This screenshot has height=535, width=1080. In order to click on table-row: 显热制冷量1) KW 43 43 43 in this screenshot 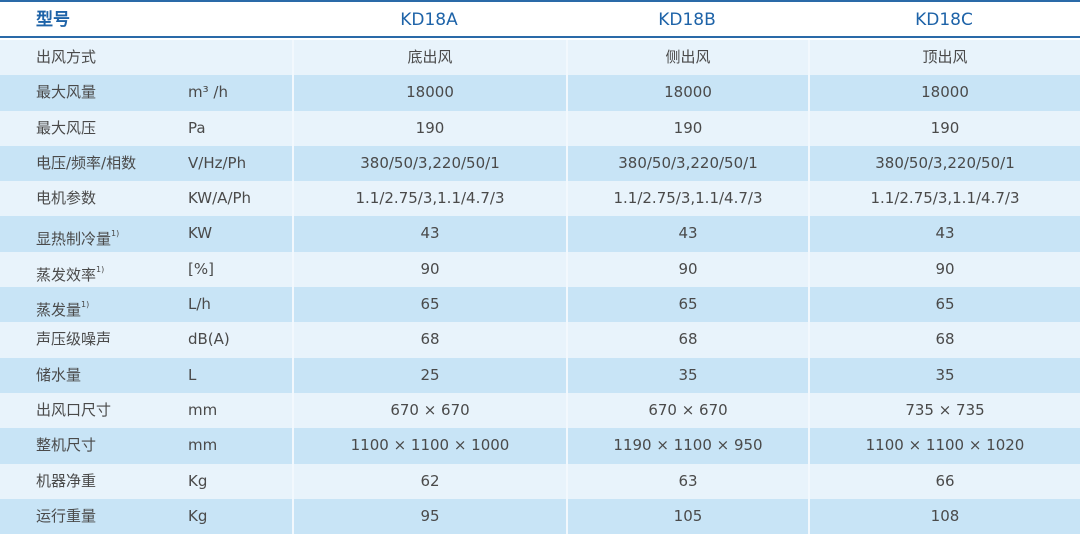, I will do `click(540, 234)`.